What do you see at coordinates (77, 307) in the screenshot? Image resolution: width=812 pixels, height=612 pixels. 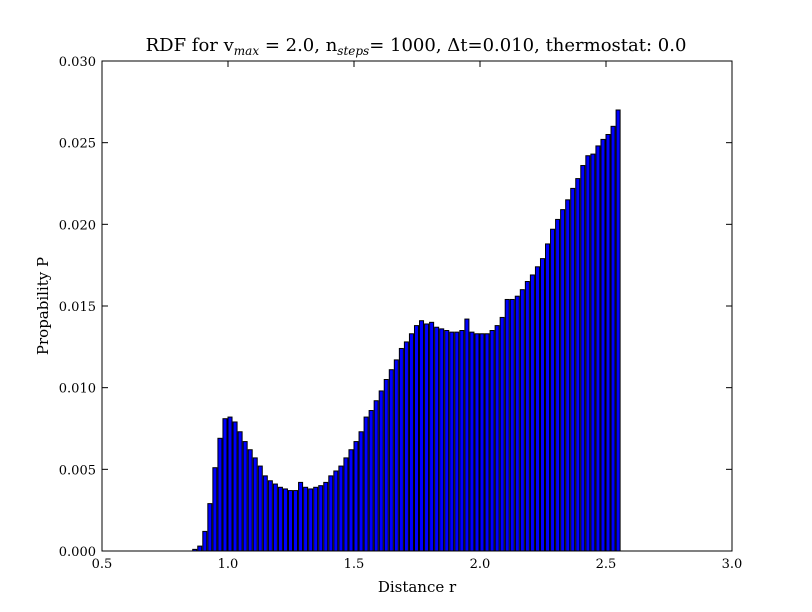 I see `y-tick-label: 0.015` at bounding box center [77, 307].